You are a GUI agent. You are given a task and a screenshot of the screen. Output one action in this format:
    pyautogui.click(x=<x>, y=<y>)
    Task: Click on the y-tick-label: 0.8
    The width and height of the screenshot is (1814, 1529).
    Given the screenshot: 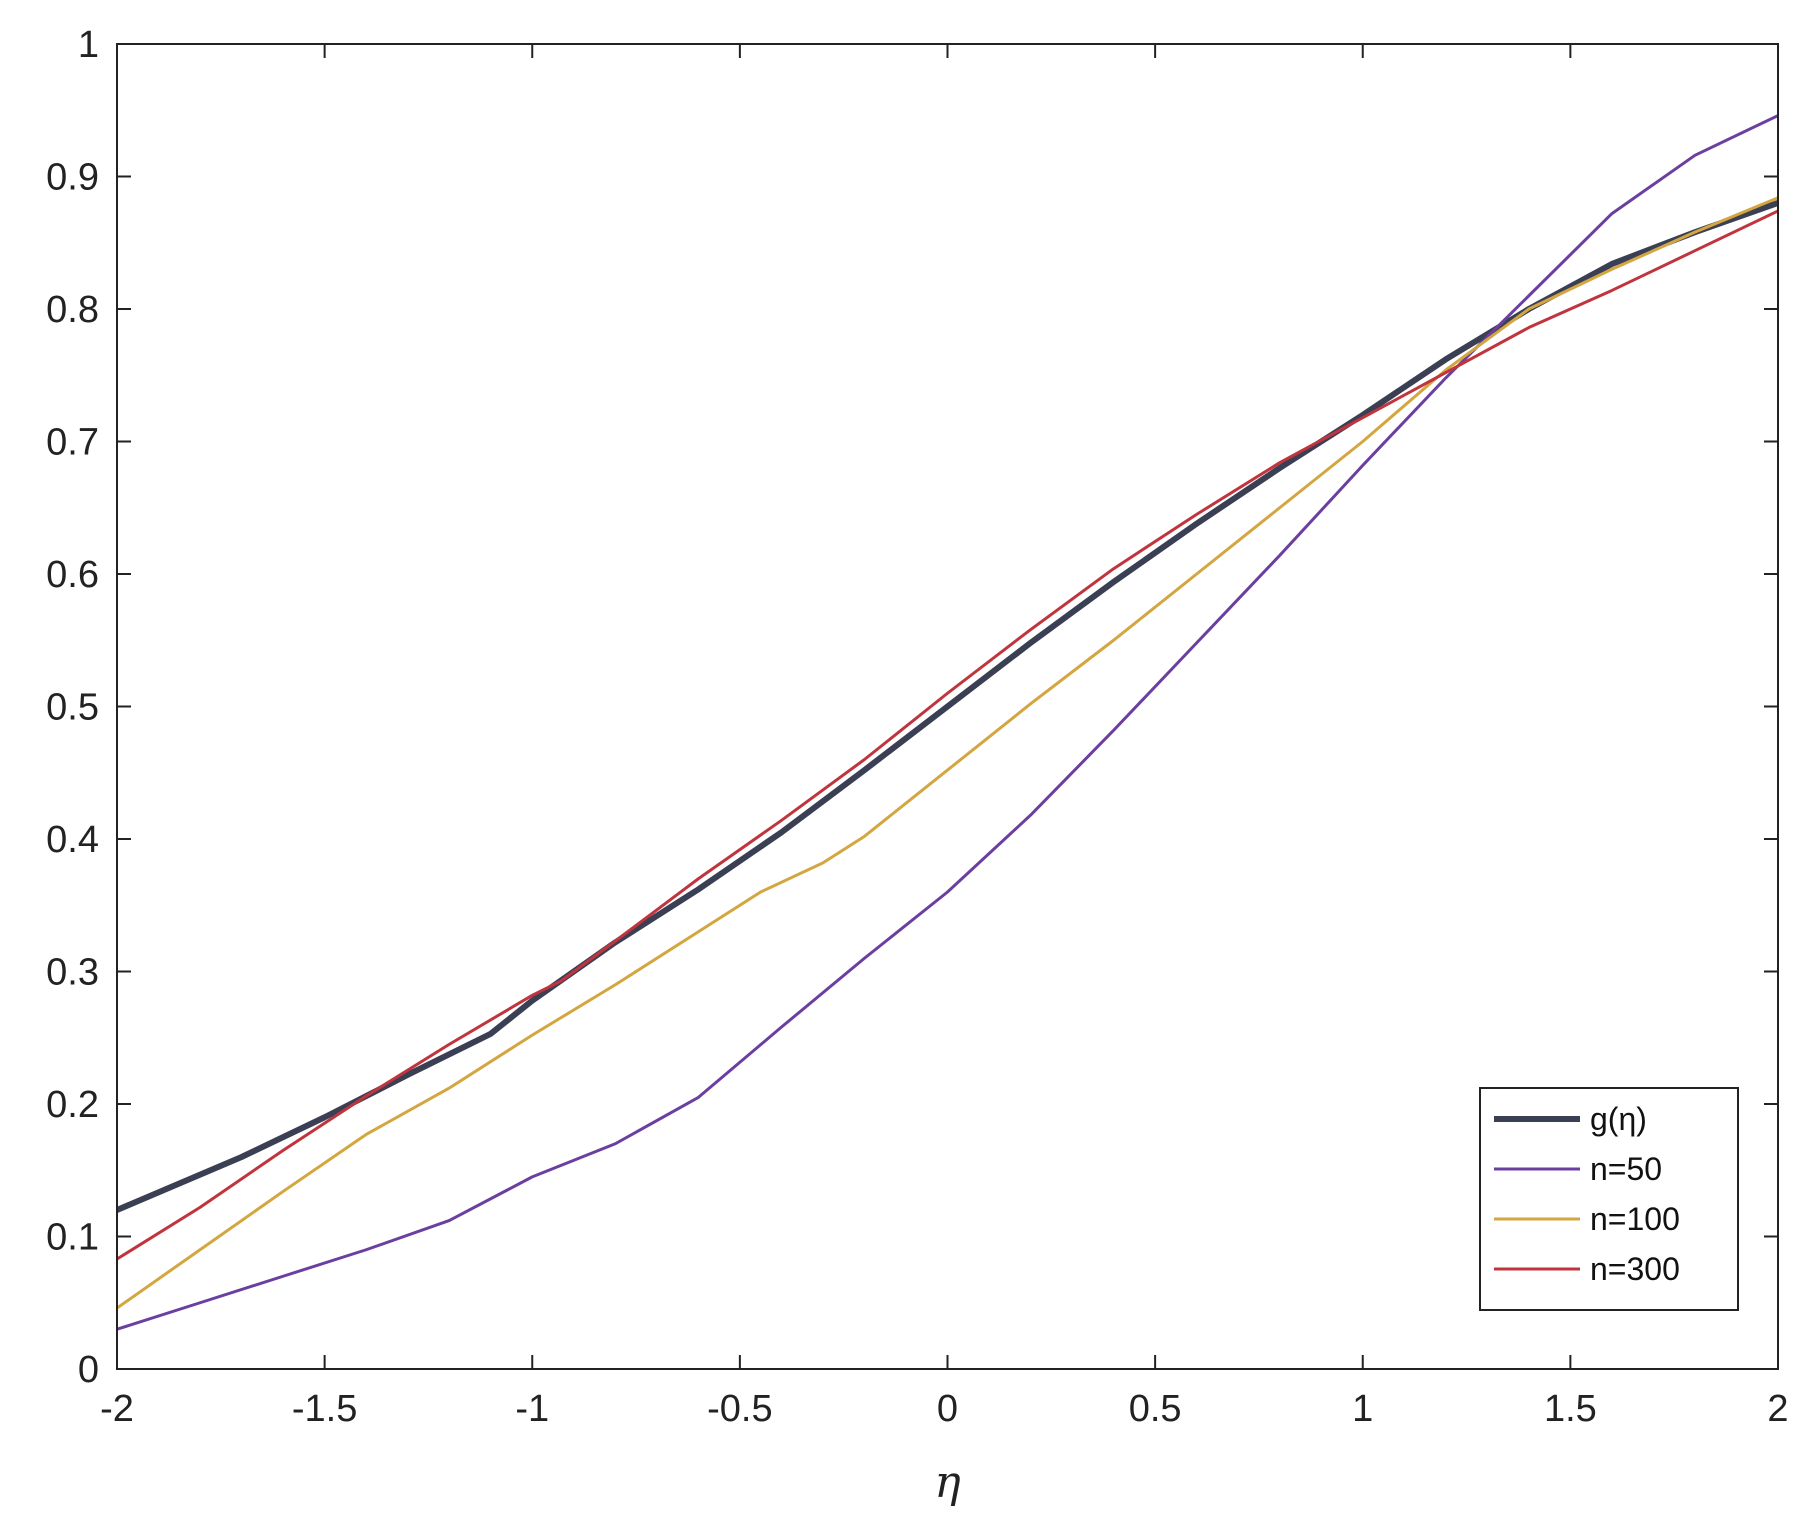 What is the action you would take?
    pyautogui.click(x=72, y=310)
    